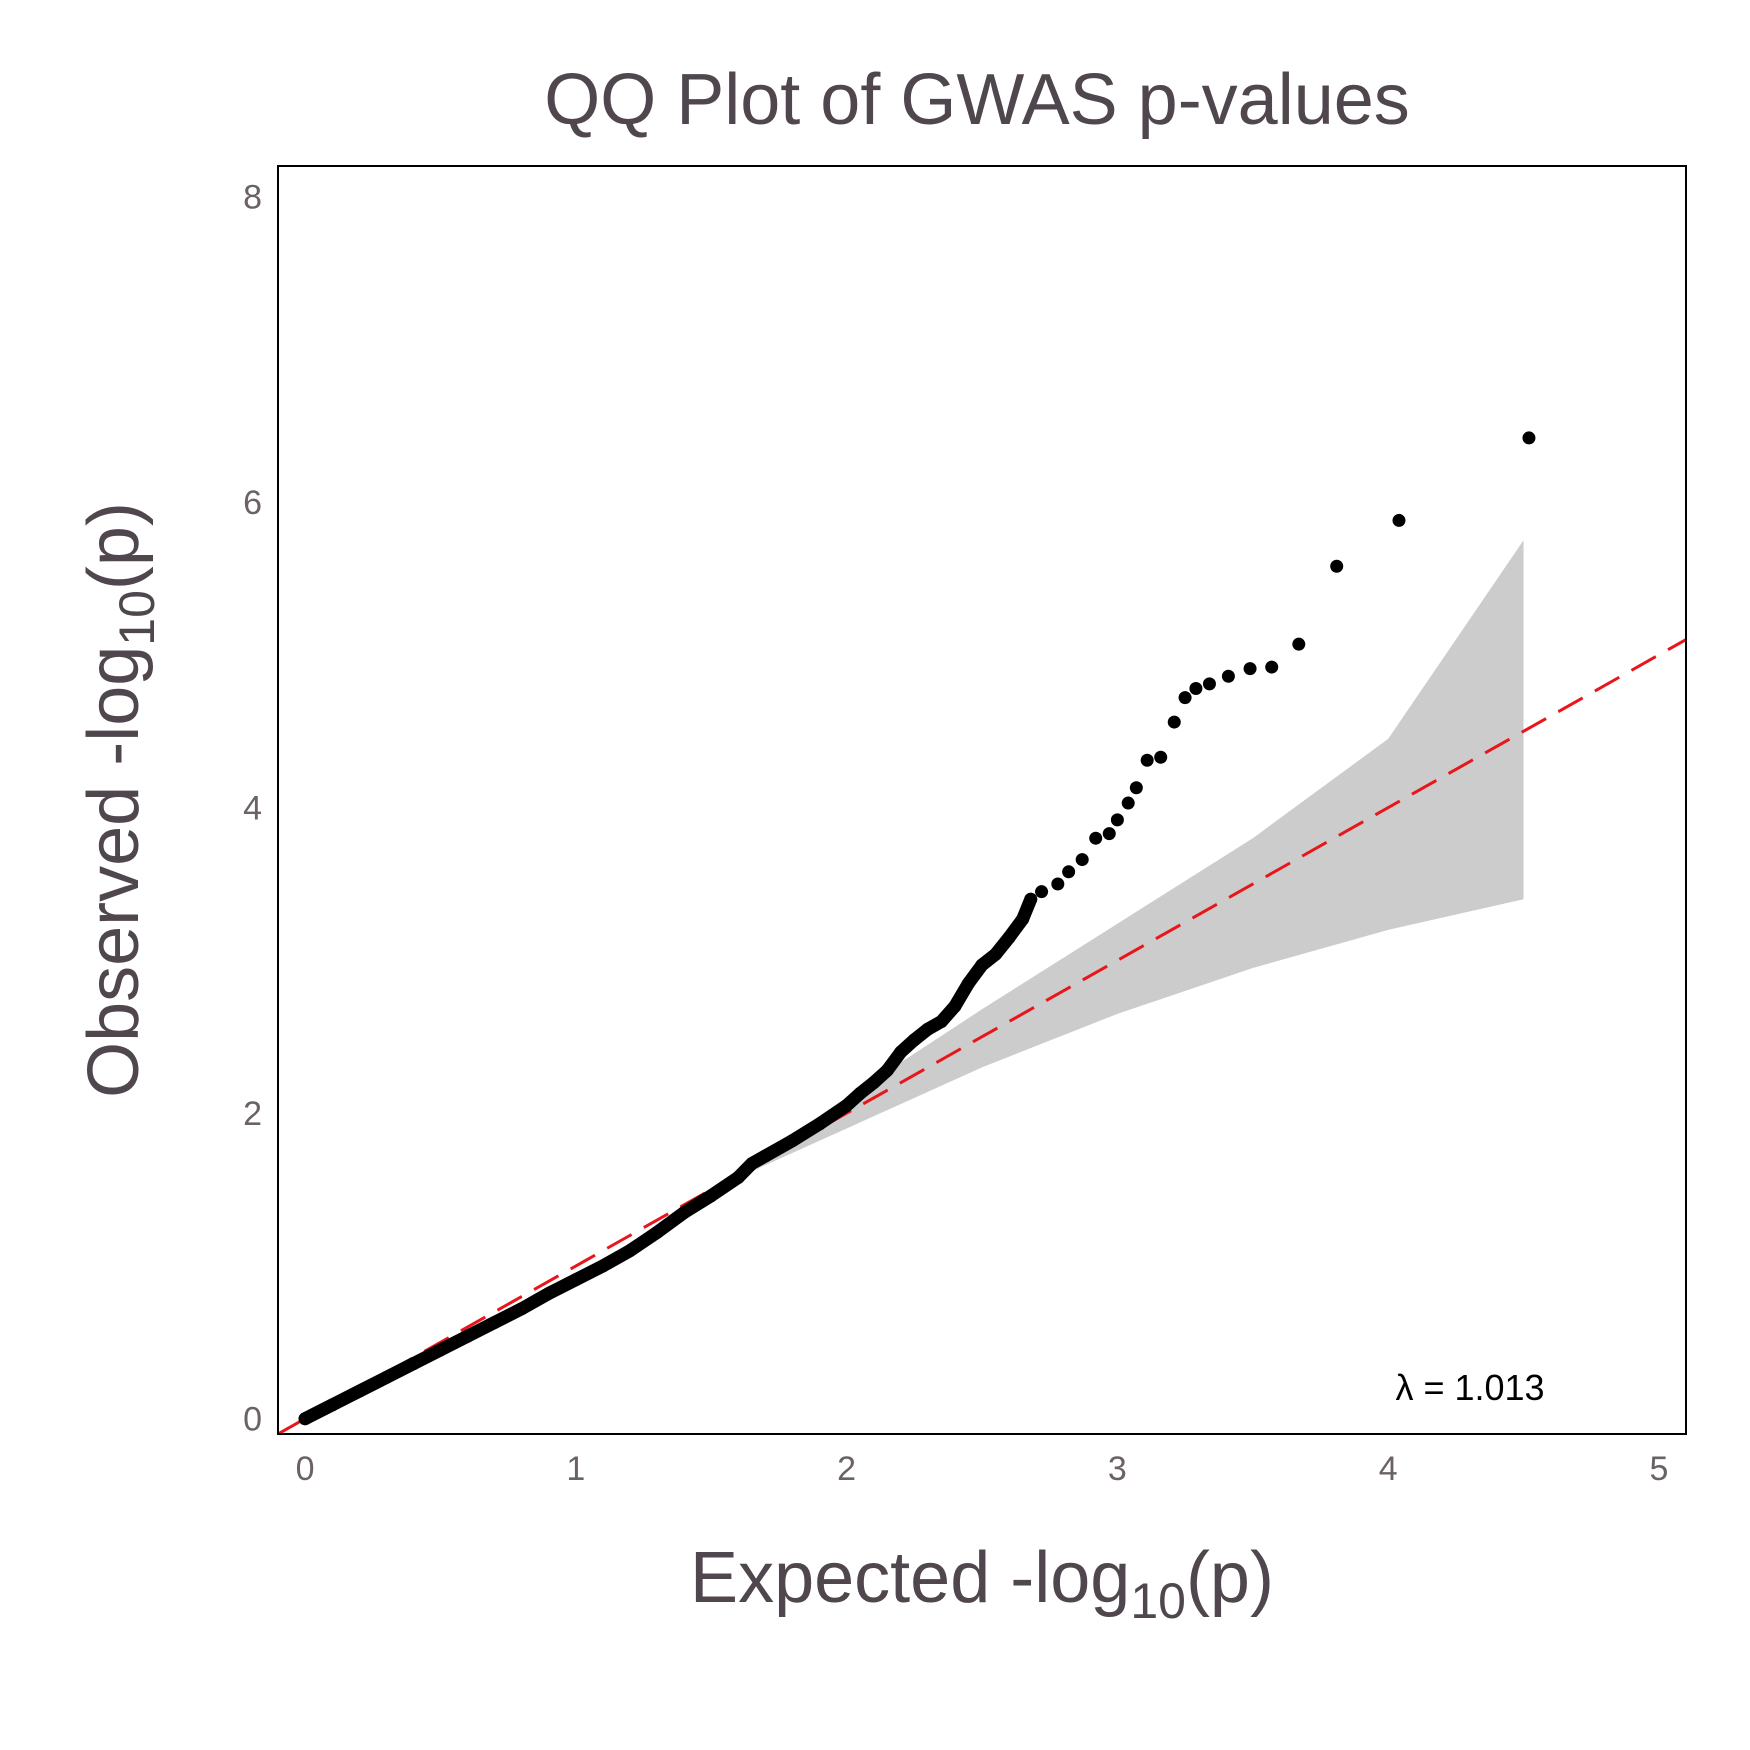 The width and height of the screenshot is (1750, 1750). Describe the element at coordinates (252, 198) in the screenshot. I see `y-tick-label: 8` at that location.